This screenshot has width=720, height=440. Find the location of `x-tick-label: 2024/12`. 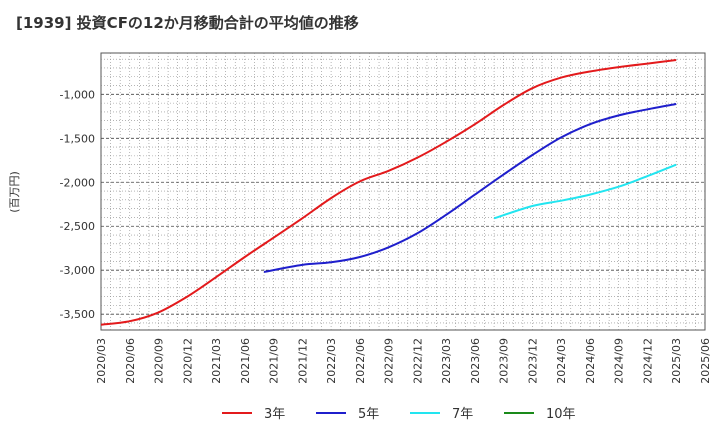

x-tick-label: 2024/12 is located at coordinates (647, 361).